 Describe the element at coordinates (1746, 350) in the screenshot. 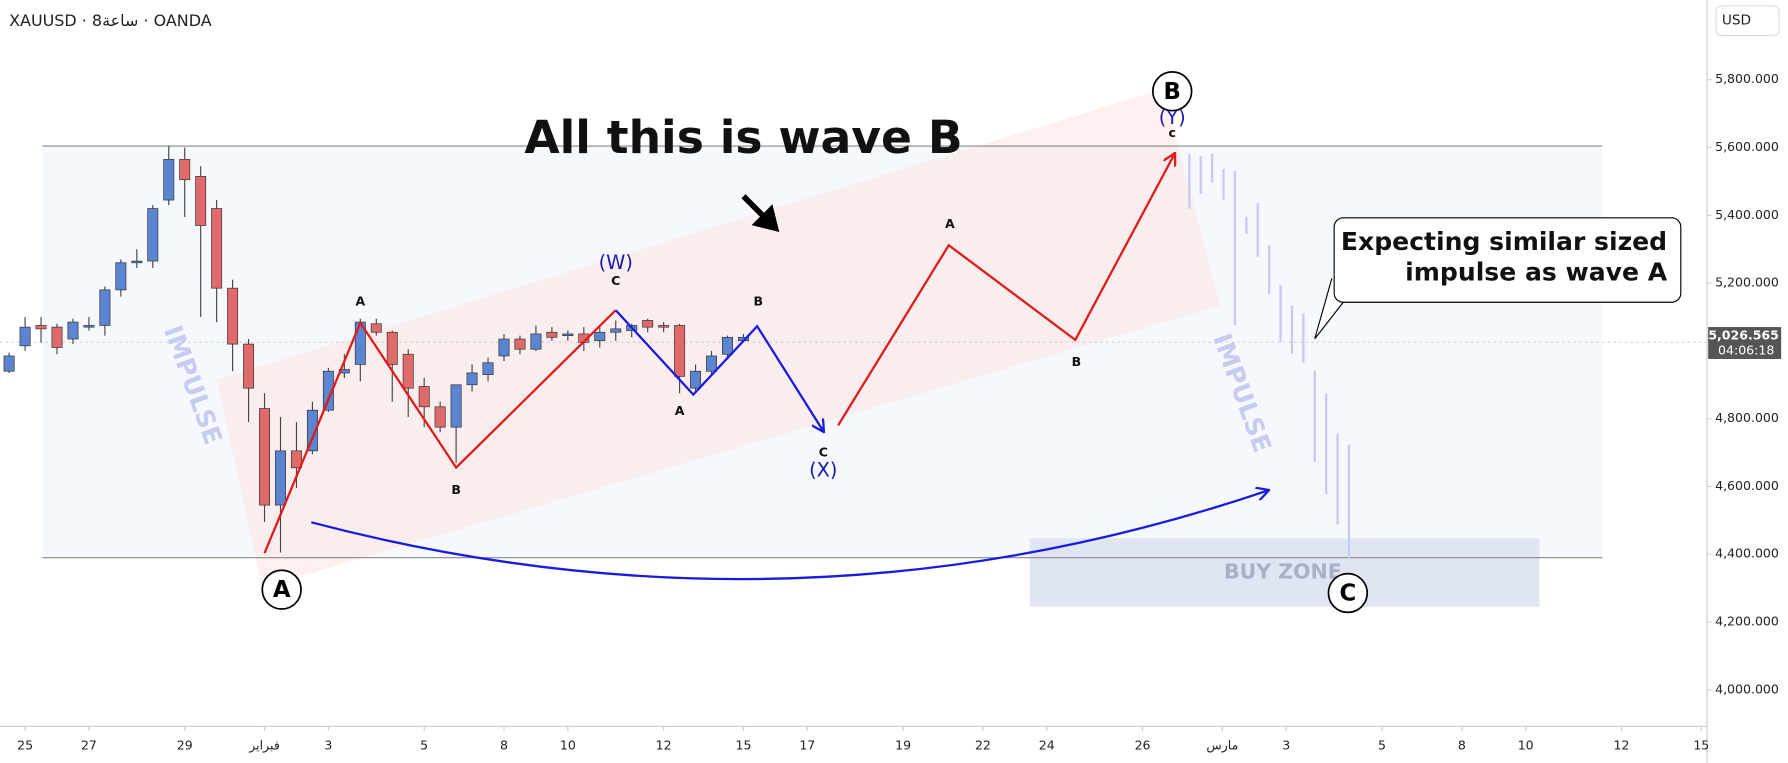

I see `countdown: 04:06:18` at that location.